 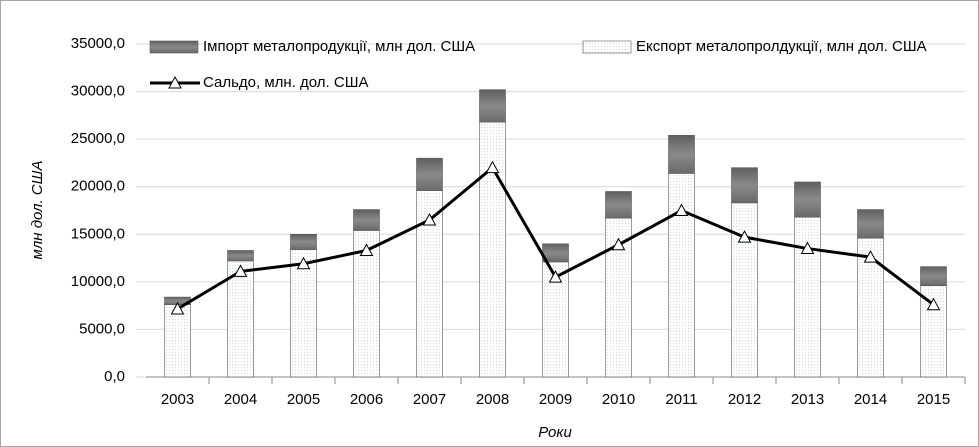 What do you see at coordinates (618, 399) in the screenshot?
I see `x-tick-label: 2010` at bounding box center [618, 399].